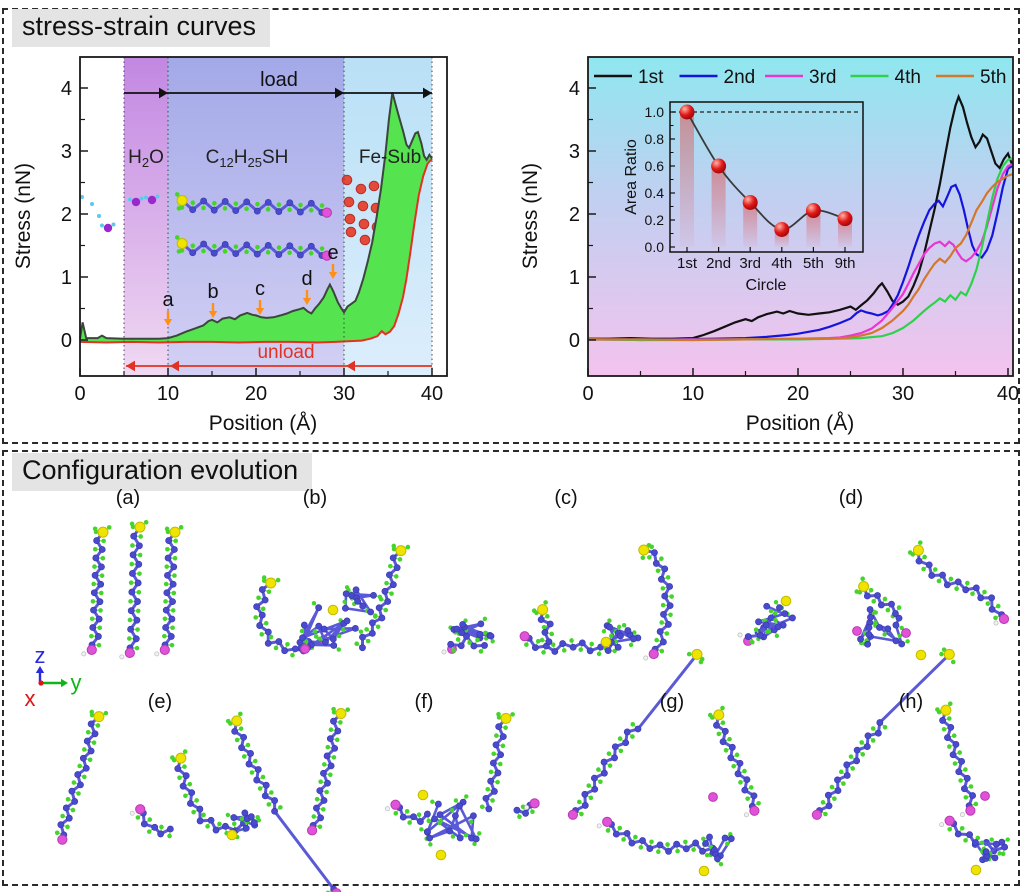 This screenshot has height=892, width=1024. Describe the element at coordinates (315, 498) in the screenshot. I see `panel-label-b: (b)` at that location.